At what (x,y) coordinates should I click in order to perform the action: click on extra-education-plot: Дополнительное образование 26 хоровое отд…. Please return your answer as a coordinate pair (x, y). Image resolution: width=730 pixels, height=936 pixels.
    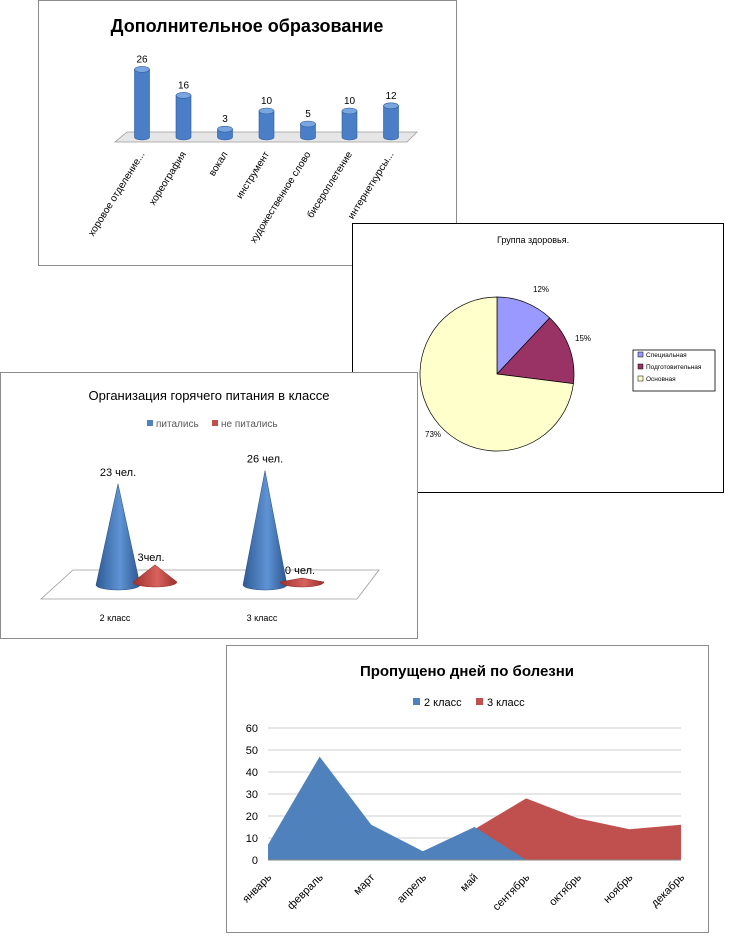
    Looking at the image, I should click on (252, 130).